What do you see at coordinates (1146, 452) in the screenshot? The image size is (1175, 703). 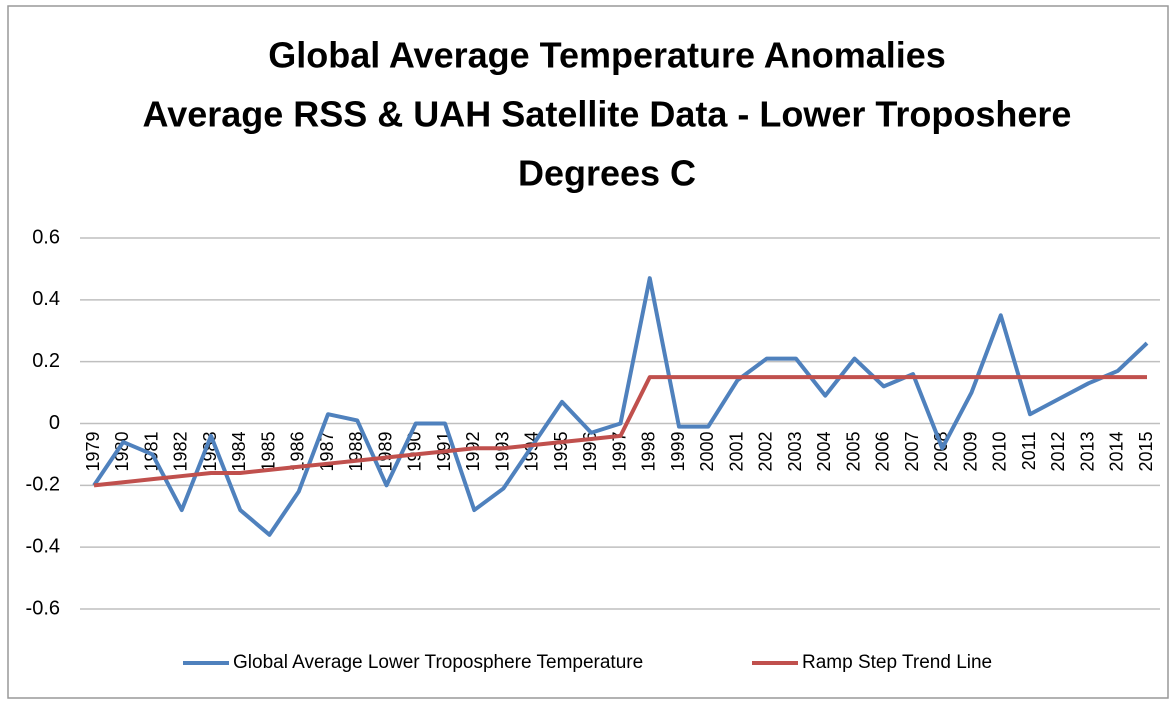 I see `x-tick-label: 2015` at bounding box center [1146, 452].